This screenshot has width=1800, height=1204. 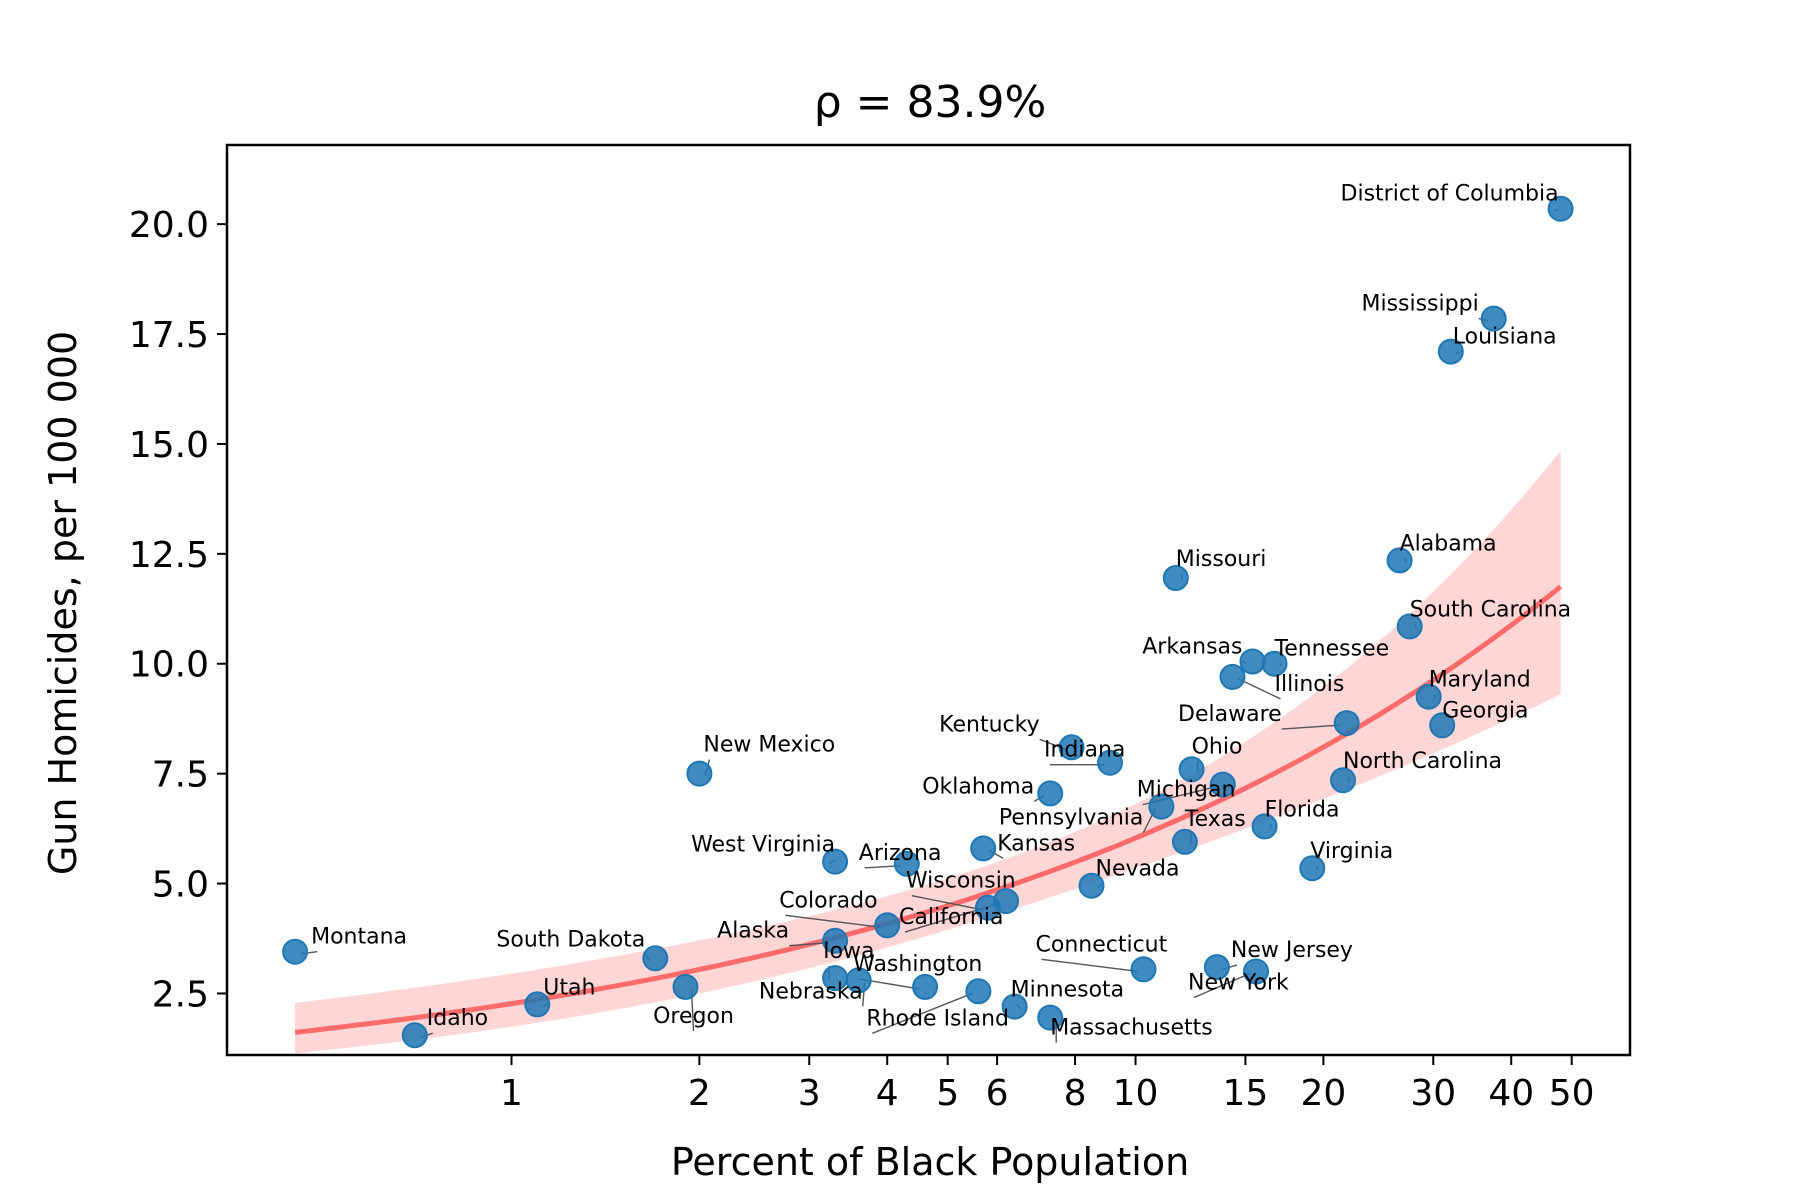 I want to click on label-nevada: Nevada, so click(x=1138, y=869).